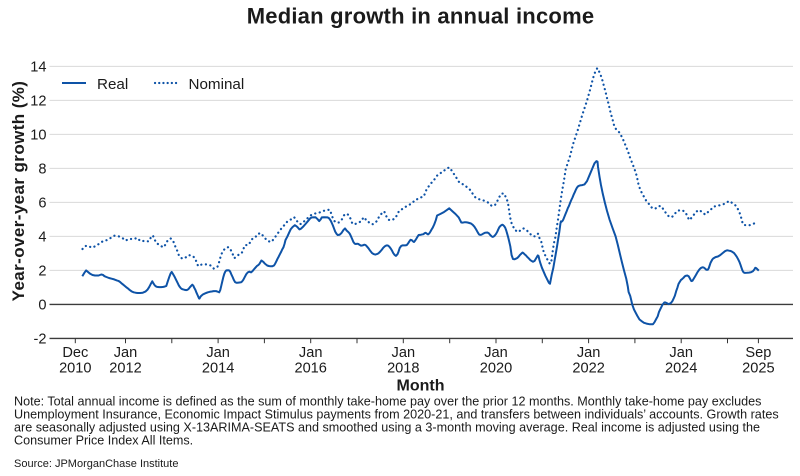  Describe the element at coordinates (310, 369) in the screenshot. I see `svg-text: 2016` at that location.